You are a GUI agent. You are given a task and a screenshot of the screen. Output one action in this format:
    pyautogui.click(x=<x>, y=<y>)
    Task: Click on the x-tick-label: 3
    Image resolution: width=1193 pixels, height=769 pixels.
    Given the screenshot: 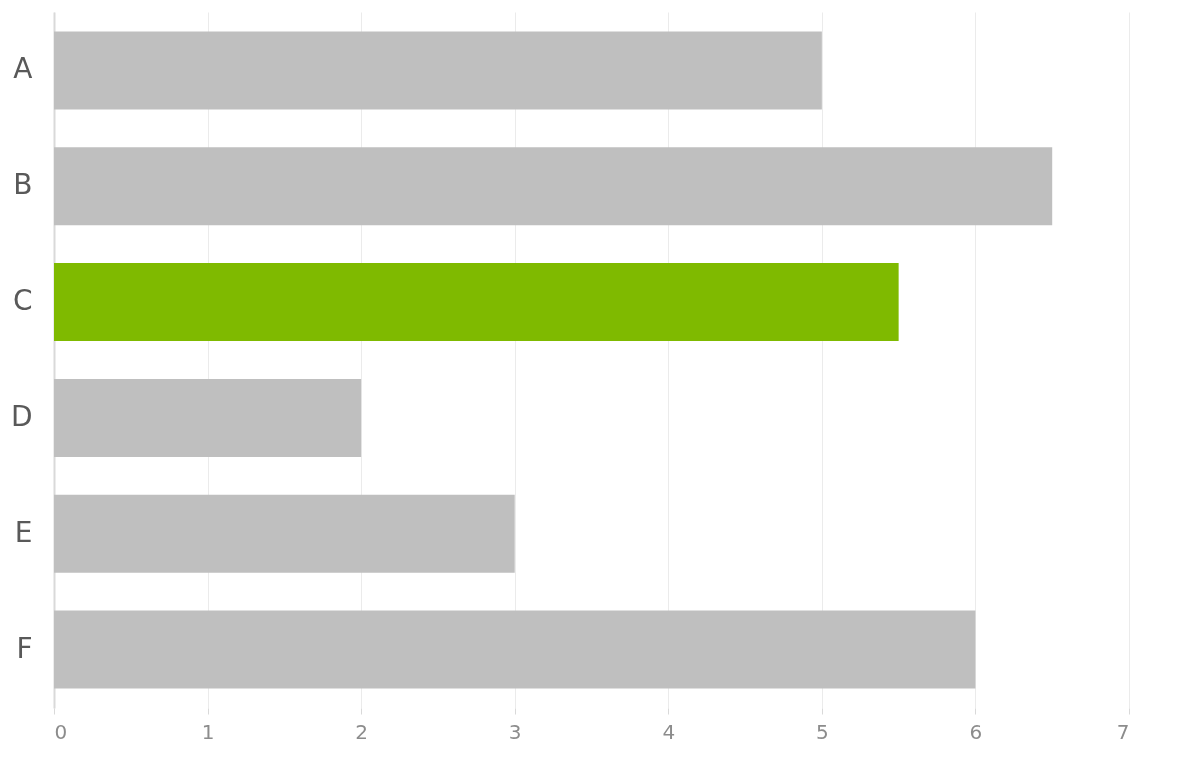 What is the action you would take?
    pyautogui.click(x=515, y=731)
    